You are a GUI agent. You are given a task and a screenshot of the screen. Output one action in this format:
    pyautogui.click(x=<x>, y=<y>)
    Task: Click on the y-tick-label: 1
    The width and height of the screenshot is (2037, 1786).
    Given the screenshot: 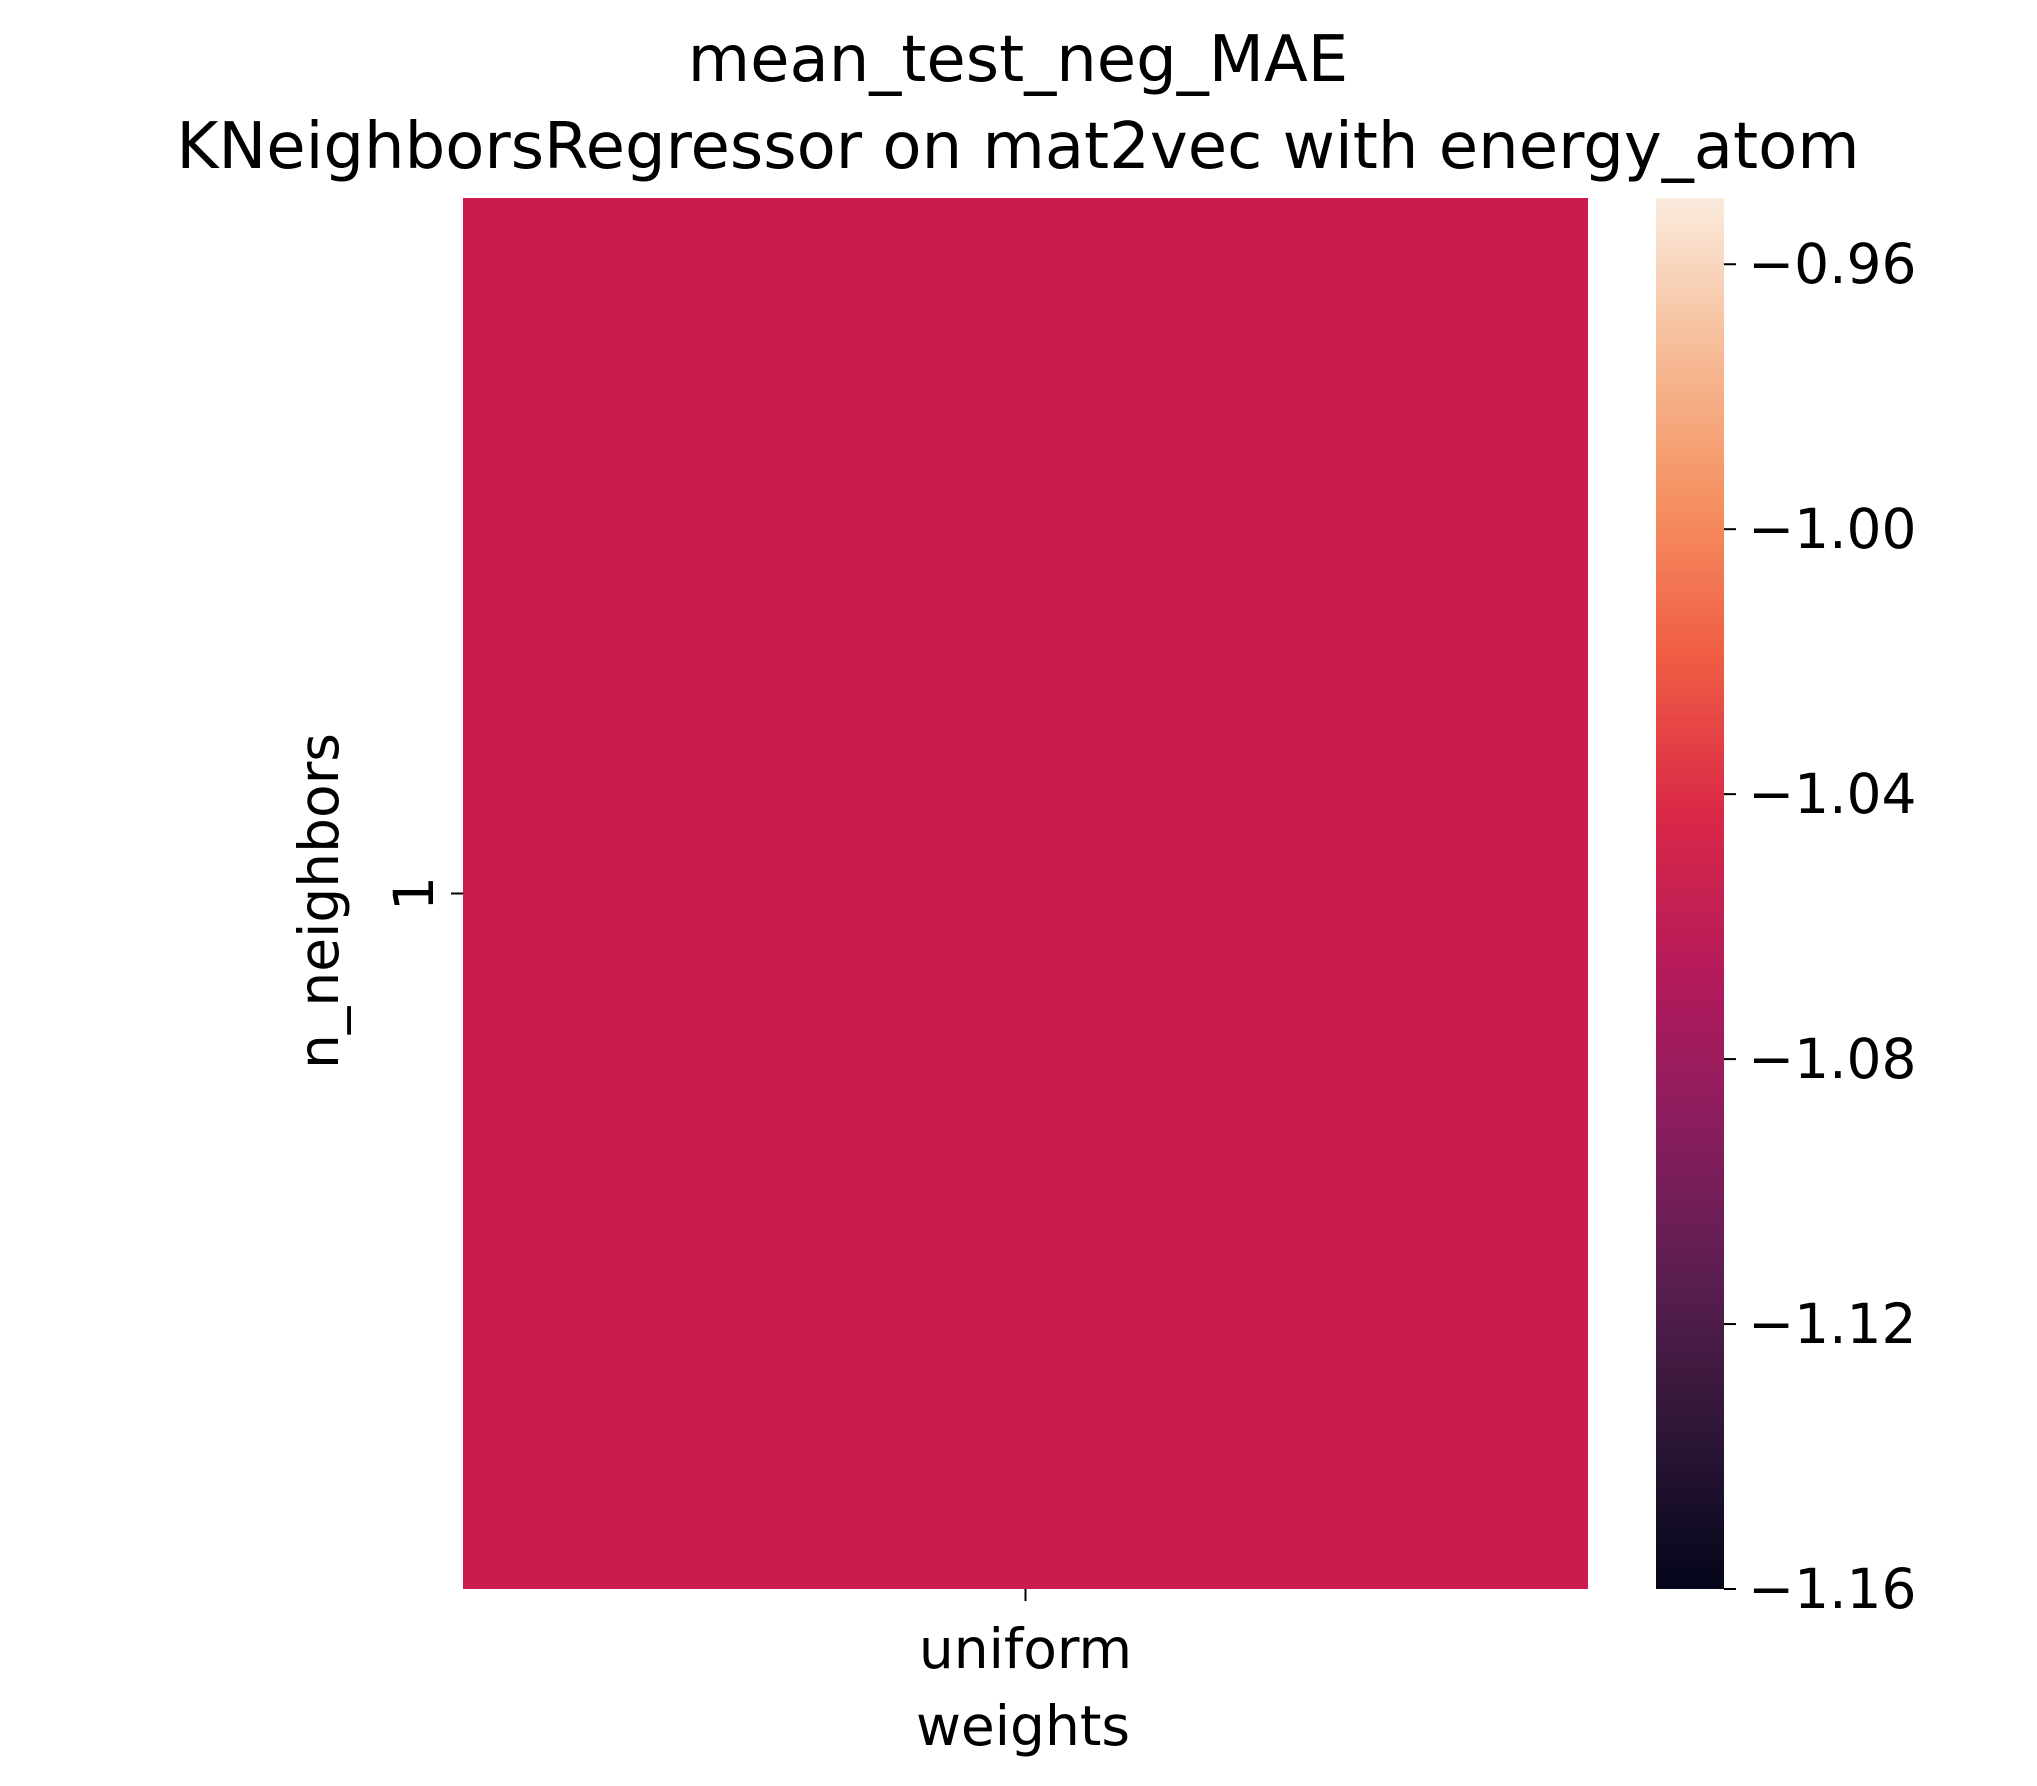 What is the action you would take?
    pyautogui.click(x=414, y=893)
    